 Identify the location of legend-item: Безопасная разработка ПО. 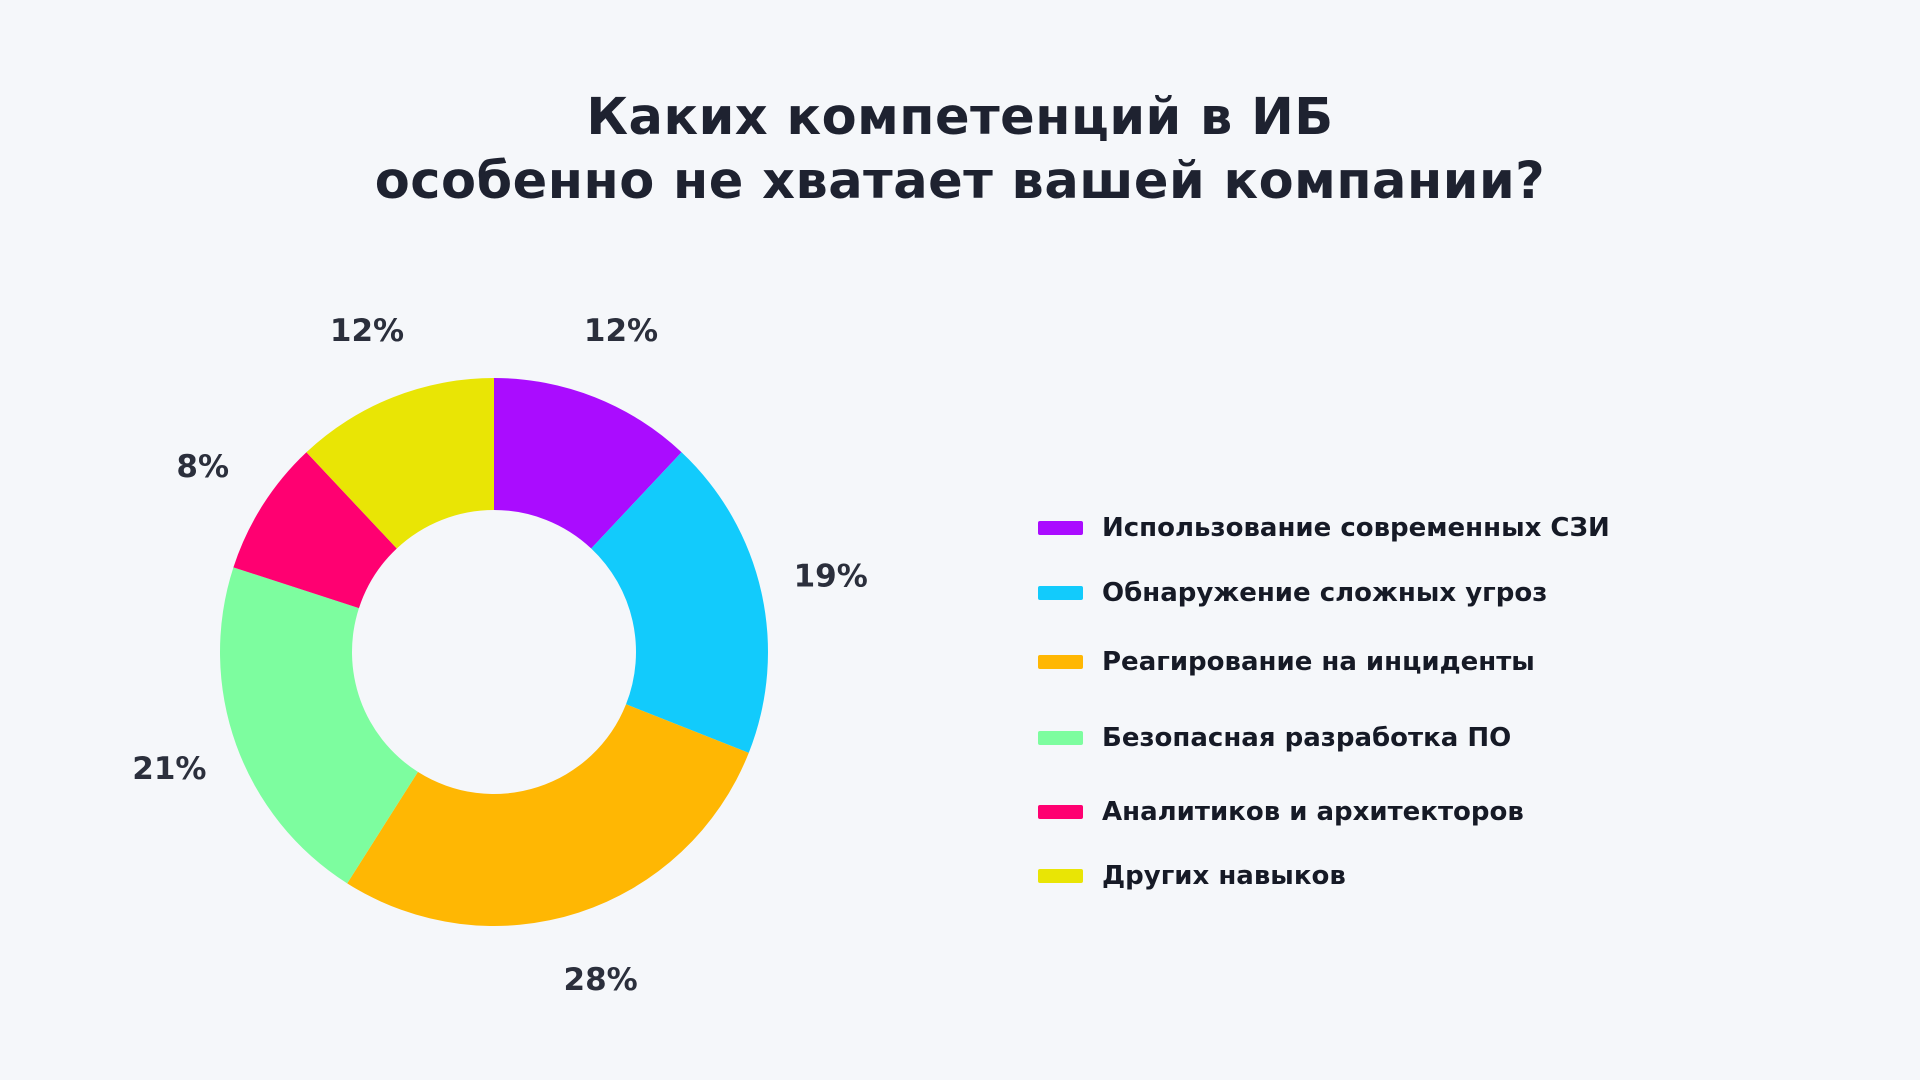
(1274, 738).